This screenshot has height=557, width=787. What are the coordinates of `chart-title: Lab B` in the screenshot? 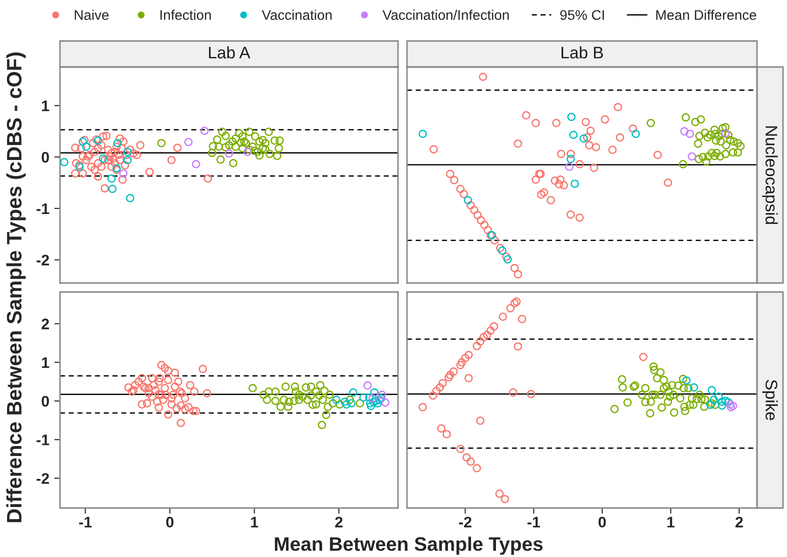 It's located at (582, 52).